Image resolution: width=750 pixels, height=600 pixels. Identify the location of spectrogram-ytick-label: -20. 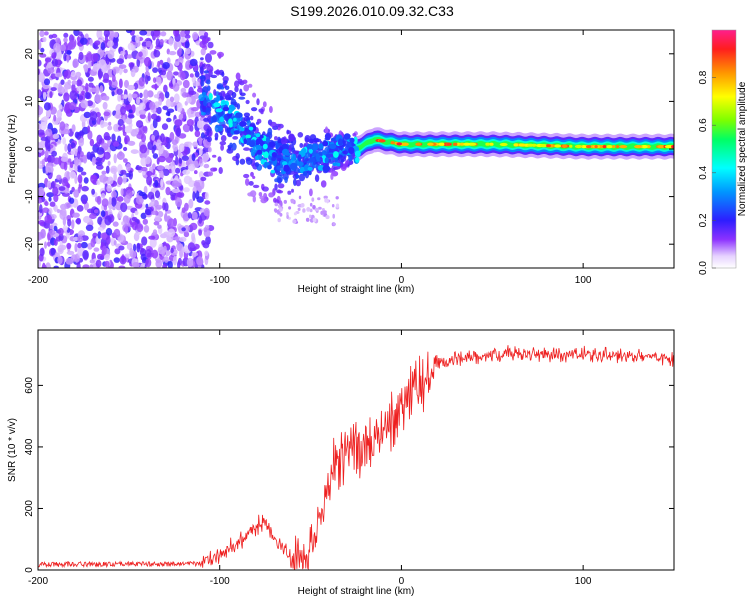
(29, 244).